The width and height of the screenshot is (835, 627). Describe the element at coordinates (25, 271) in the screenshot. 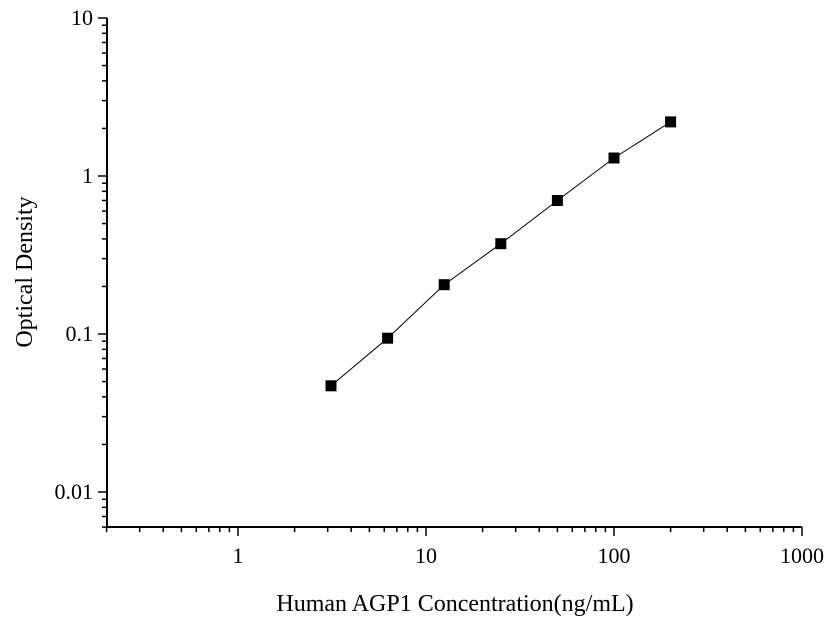

I see `y-axis-label: Optical Density` at that location.